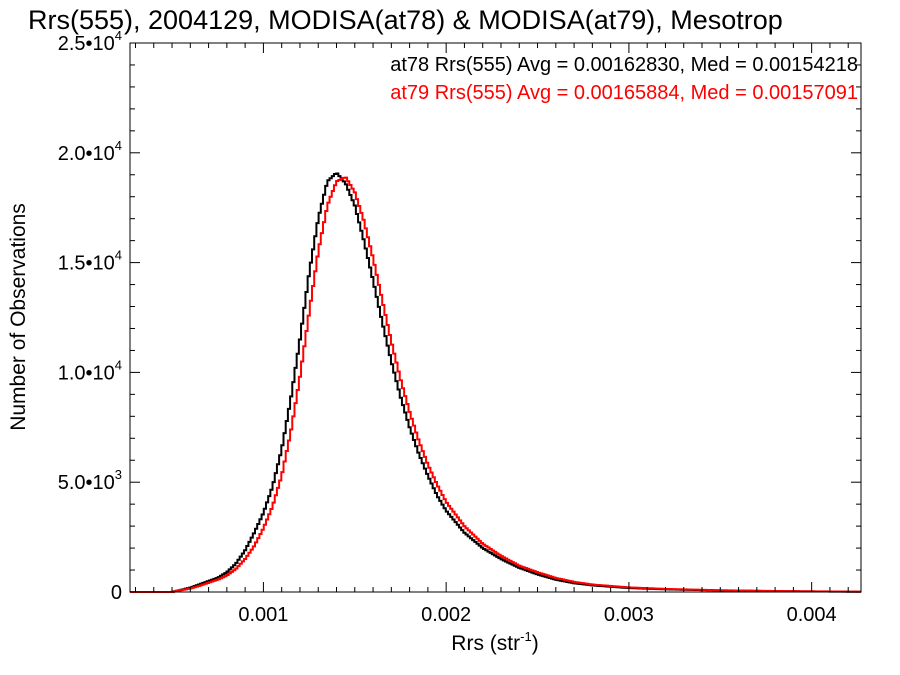  I want to click on x-axis-label-close: ), so click(535, 643).